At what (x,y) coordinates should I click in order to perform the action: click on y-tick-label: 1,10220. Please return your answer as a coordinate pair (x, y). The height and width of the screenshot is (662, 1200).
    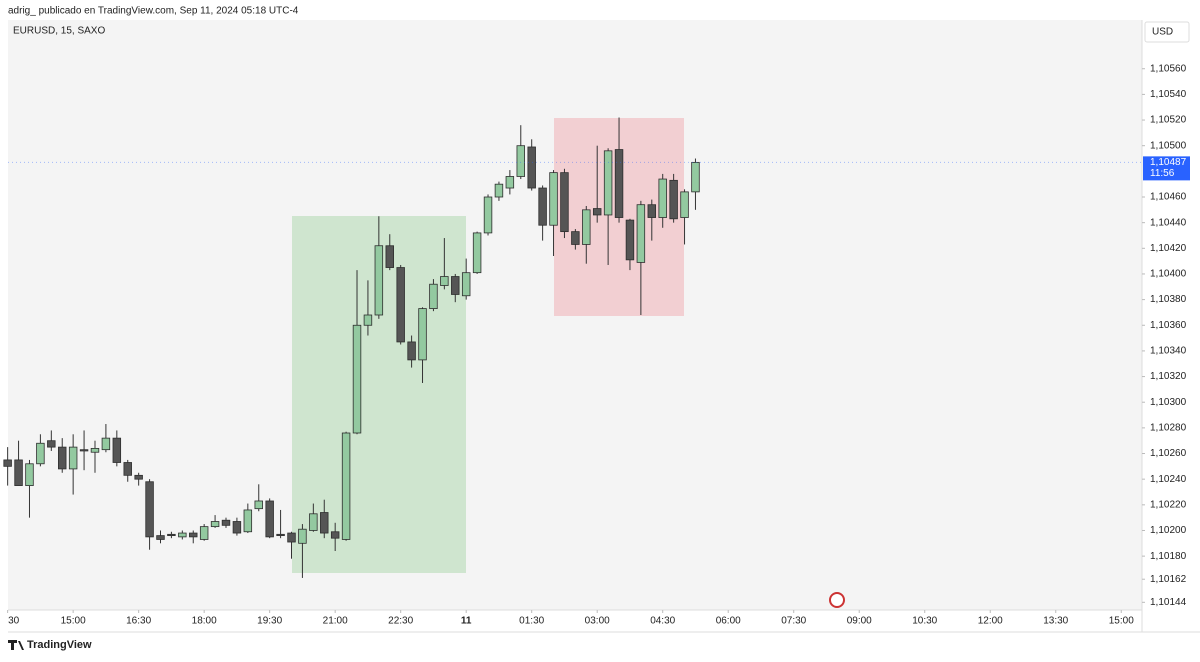
    Looking at the image, I should click on (1168, 504).